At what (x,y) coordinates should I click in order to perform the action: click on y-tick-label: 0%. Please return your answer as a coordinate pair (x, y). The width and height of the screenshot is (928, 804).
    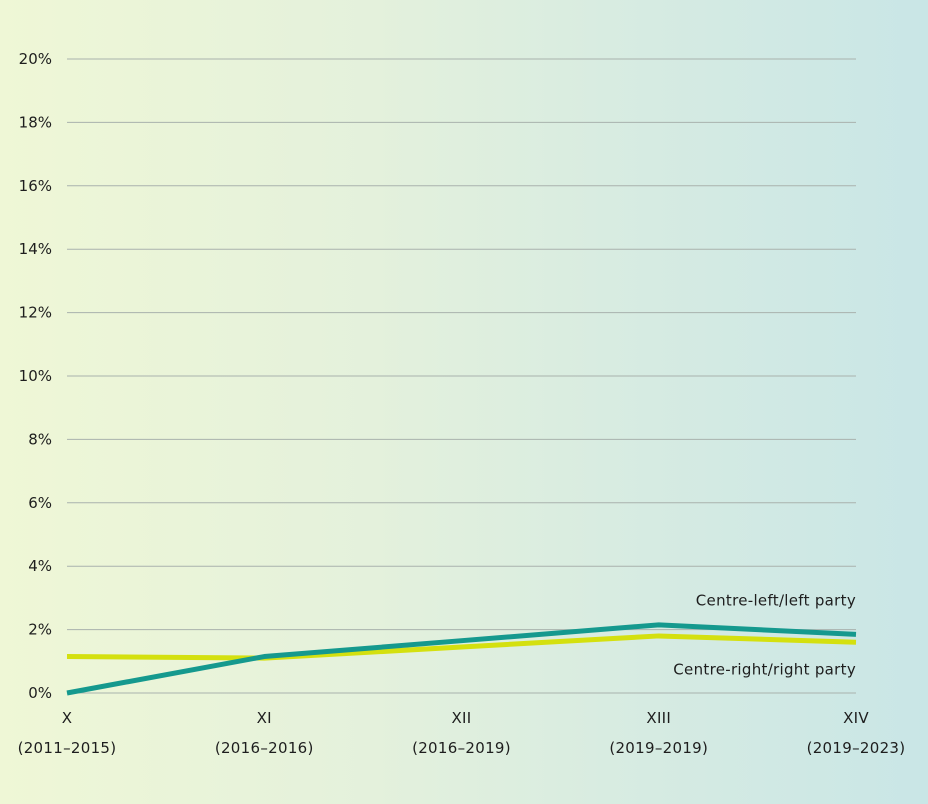
    Looking at the image, I should click on (40, 693).